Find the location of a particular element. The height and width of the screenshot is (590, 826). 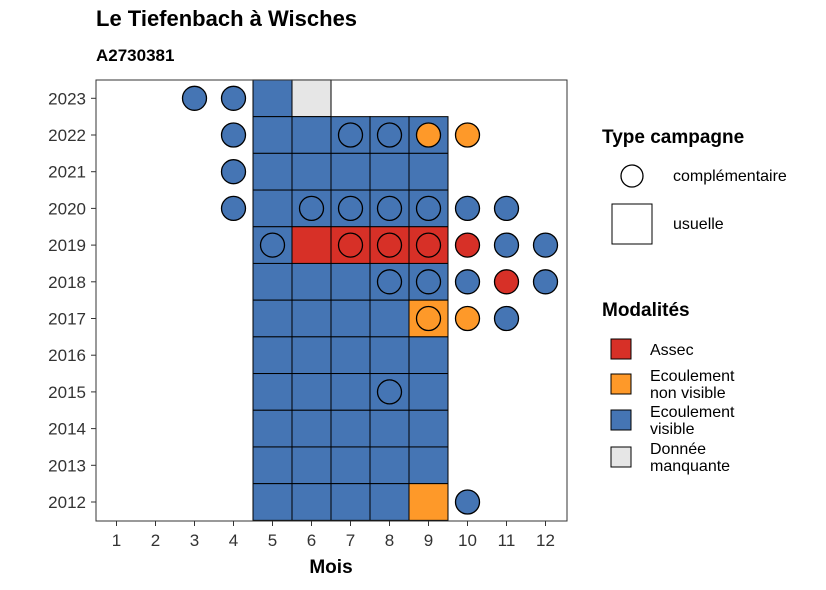

x-tick-label: 12 is located at coordinates (545, 540).